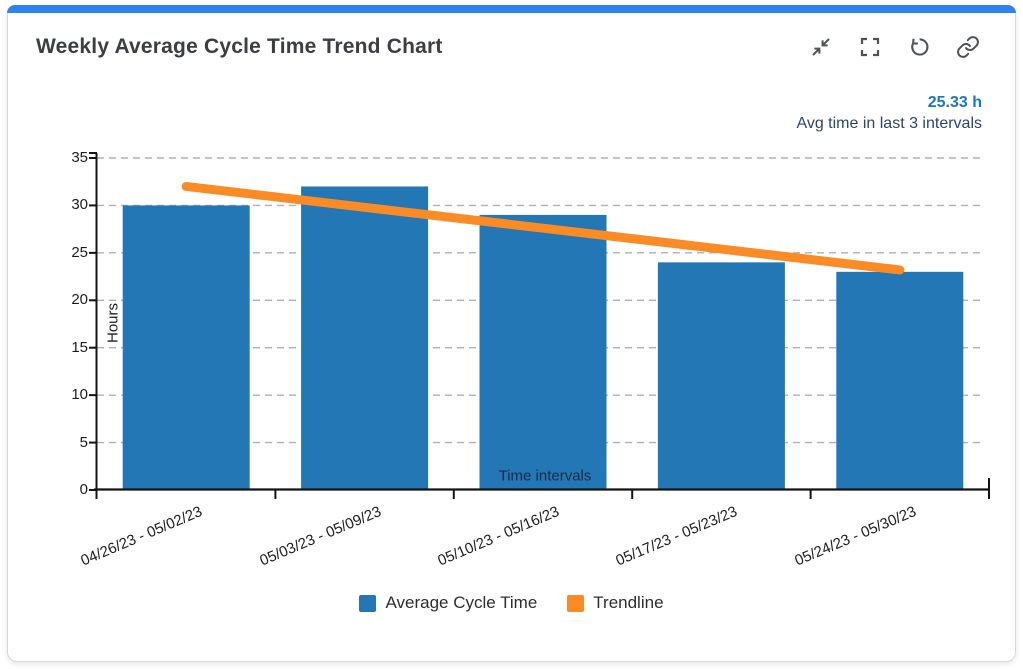 This screenshot has width=1023, height=669. What do you see at coordinates (368, 603) in the screenshot?
I see `legend-swatch-bar` at bounding box center [368, 603].